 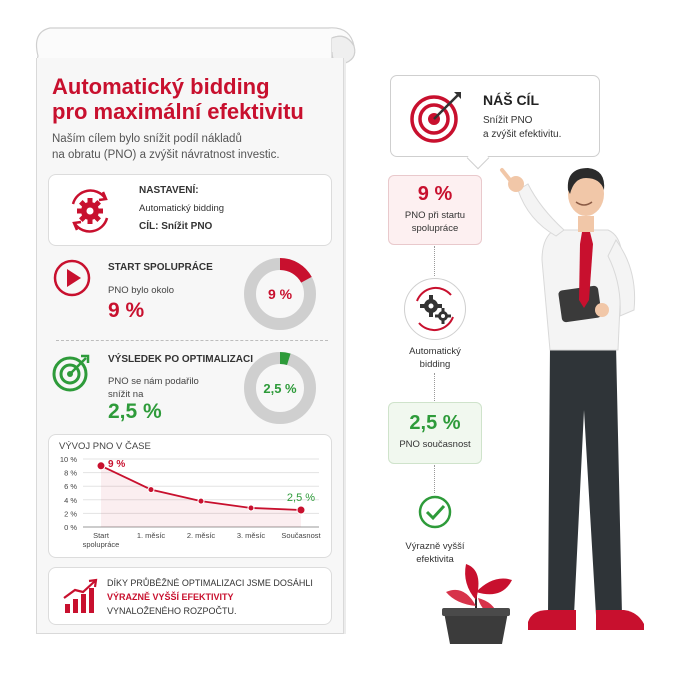 What do you see at coordinates (153, 388) in the screenshot?
I see `result-text: PNO se nám podařilo snížit na` at bounding box center [153, 388].